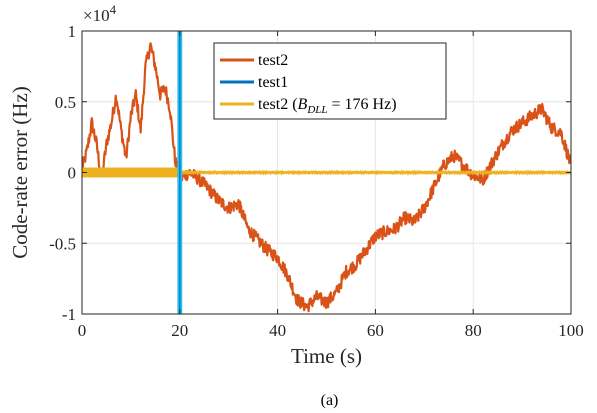 The image size is (597, 413). Describe the element at coordinates (179, 330) in the screenshot. I see `x-tick-label: 20` at that location.